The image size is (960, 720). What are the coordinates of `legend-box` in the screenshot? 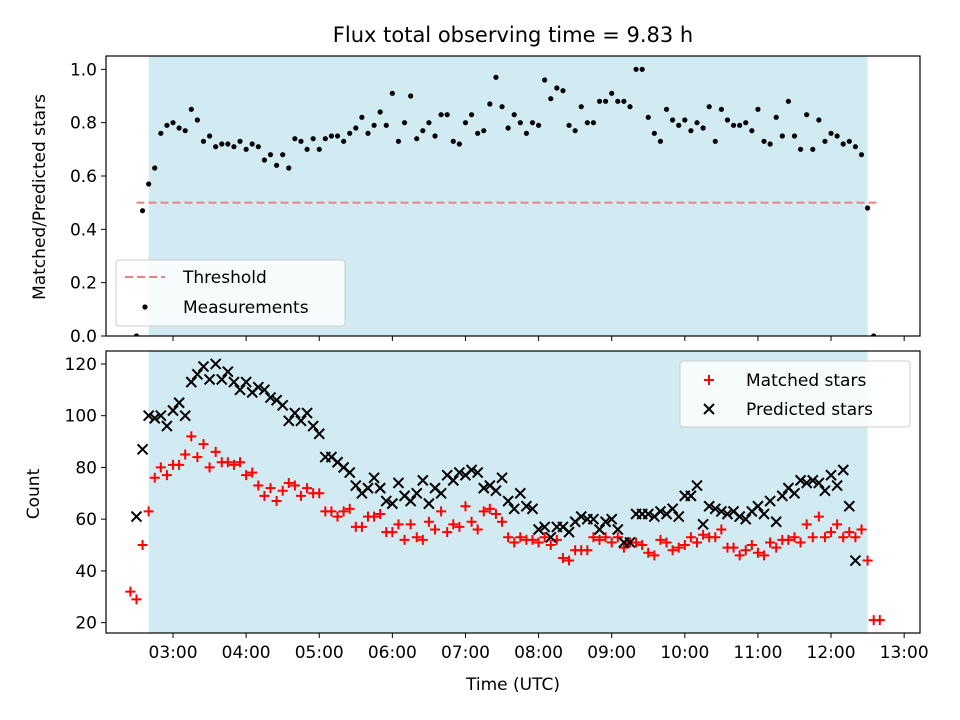 It's located at (230, 293).